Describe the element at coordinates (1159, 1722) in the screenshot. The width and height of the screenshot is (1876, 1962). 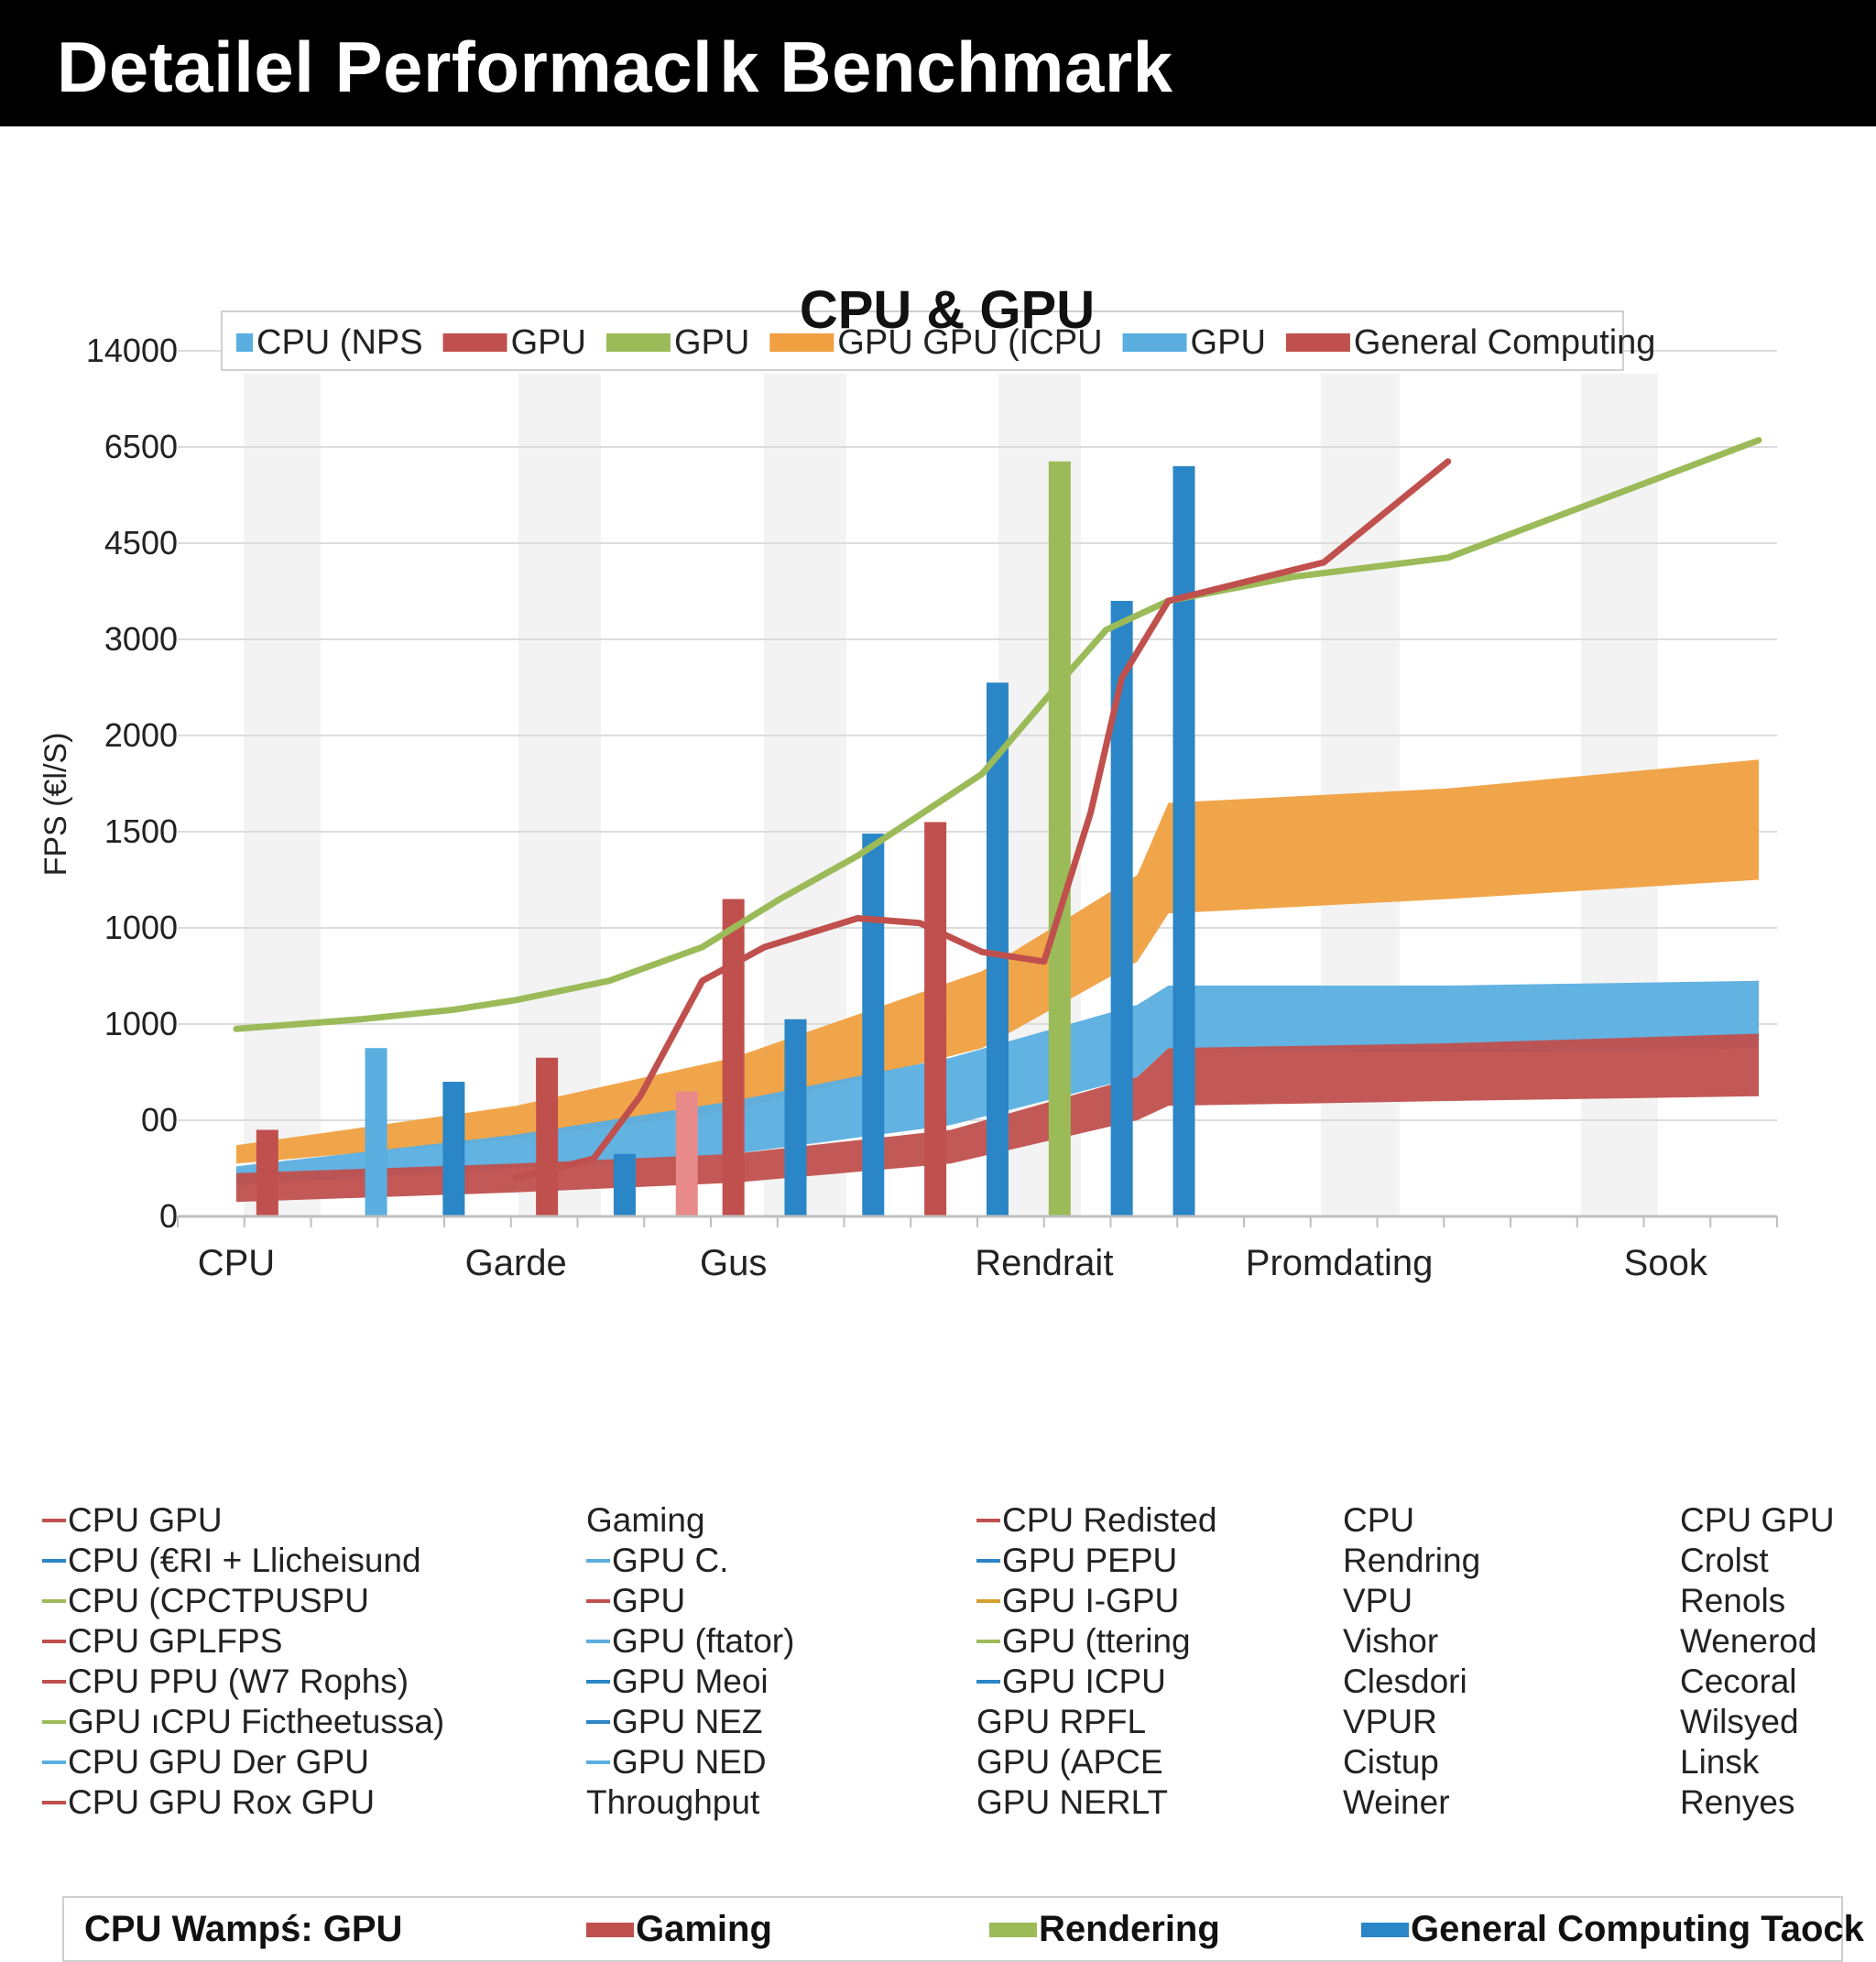
I see `key-item: GPU RPFL` at that location.